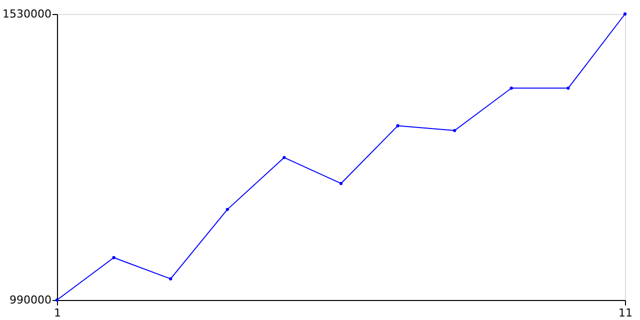 The width and height of the screenshot is (640, 320). I want to click on y-tick-label: 990000, so click(31, 300).